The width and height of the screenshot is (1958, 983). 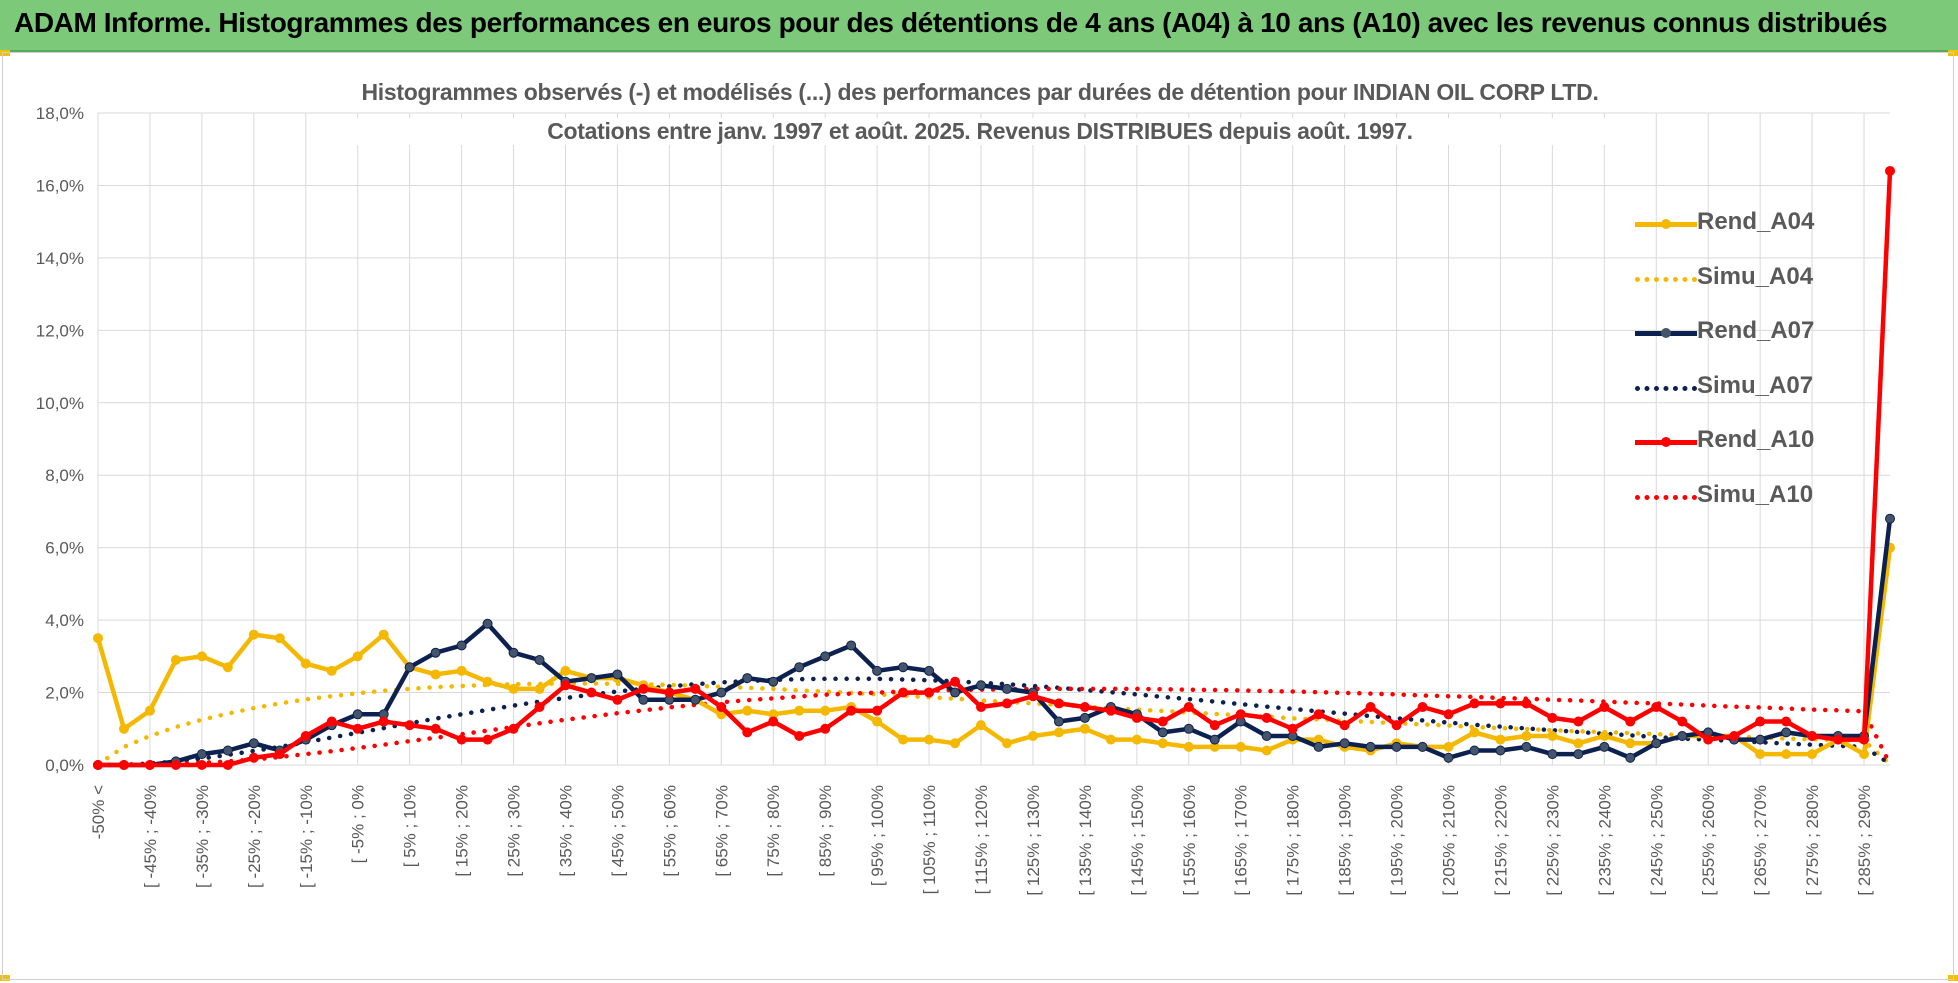 What do you see at coordinates (1721, 504) in the screenshot?
I see `legend-item-simu-a10: Simu_A10` at bounding box center [1721, 504].